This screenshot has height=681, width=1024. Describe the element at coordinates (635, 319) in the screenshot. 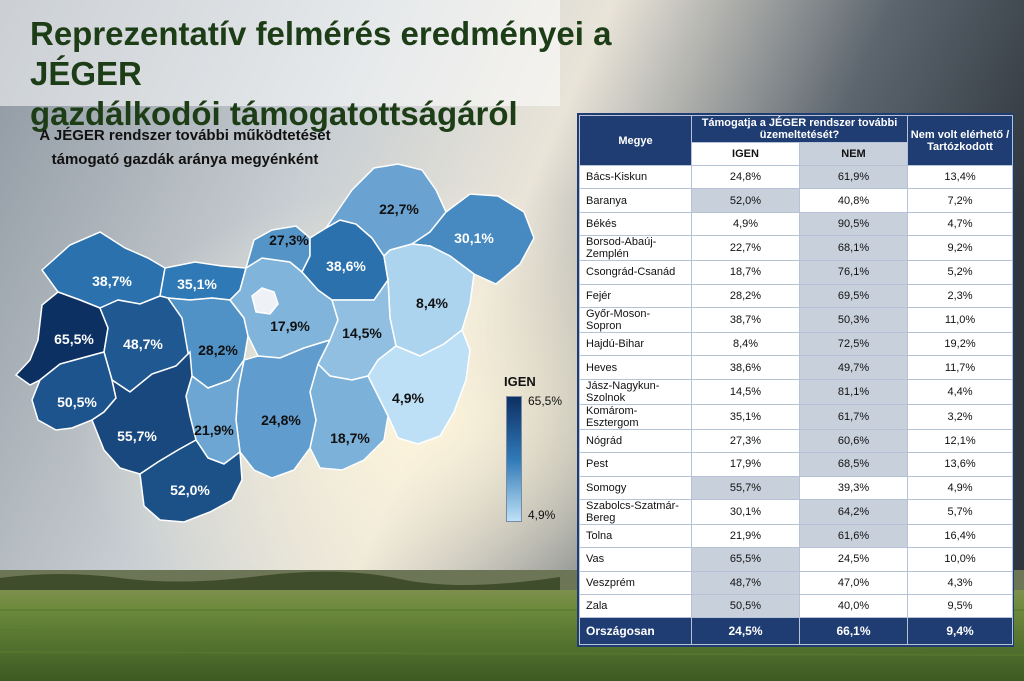

I see `county-cell: Győr-Moson-Sopron` at that location.